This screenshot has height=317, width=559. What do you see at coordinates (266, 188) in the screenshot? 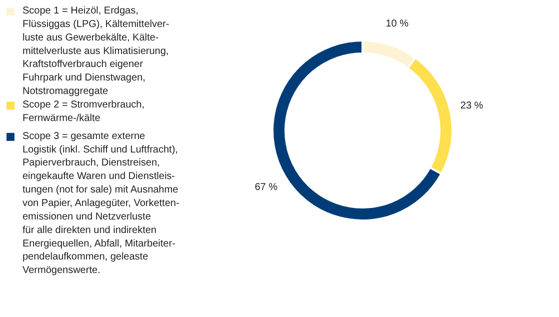
I see `data-label: 67 %` at bounding box center [266, 188].